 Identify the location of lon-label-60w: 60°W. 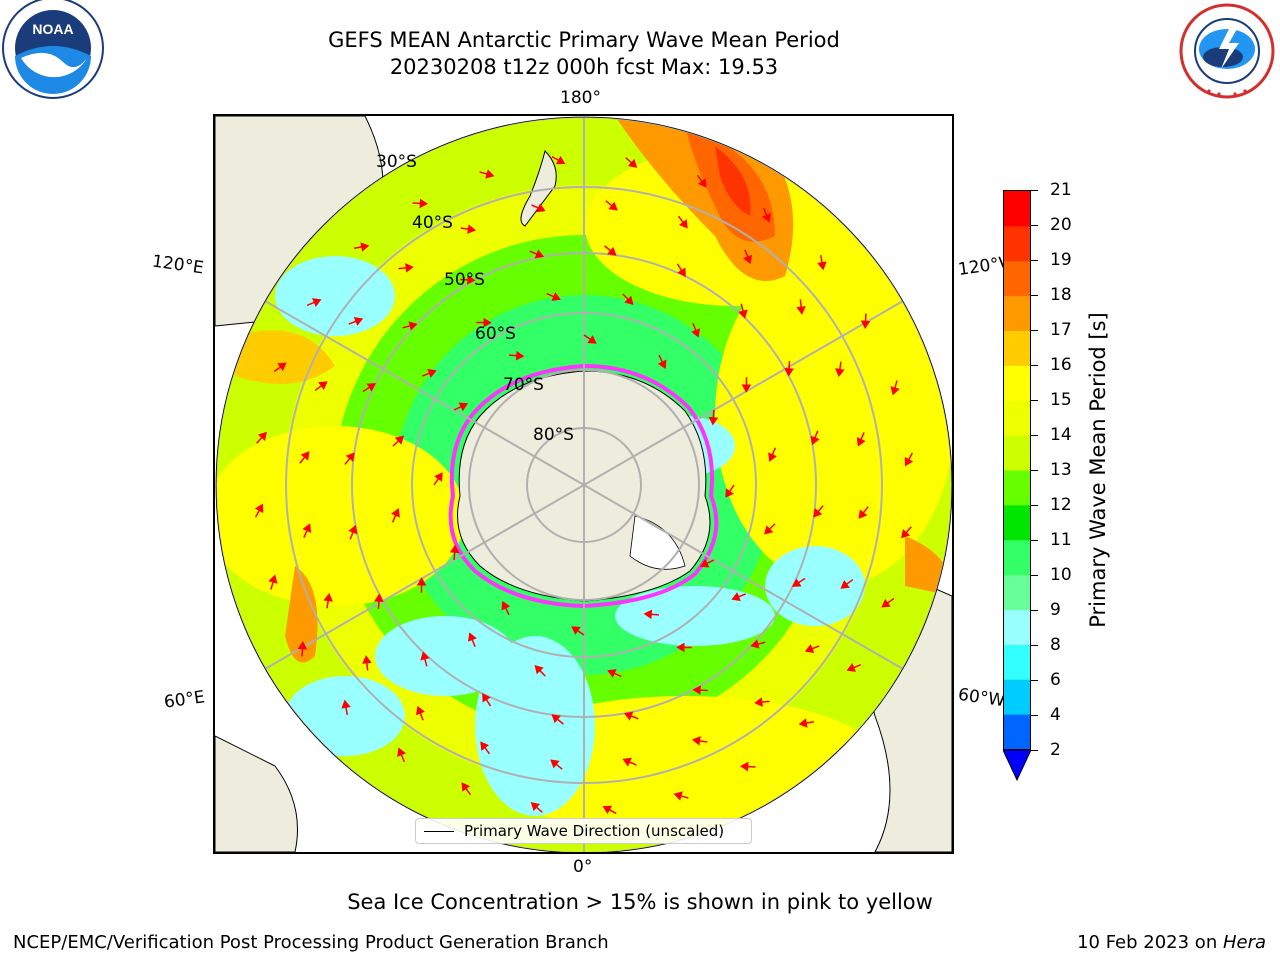
(981, 698).